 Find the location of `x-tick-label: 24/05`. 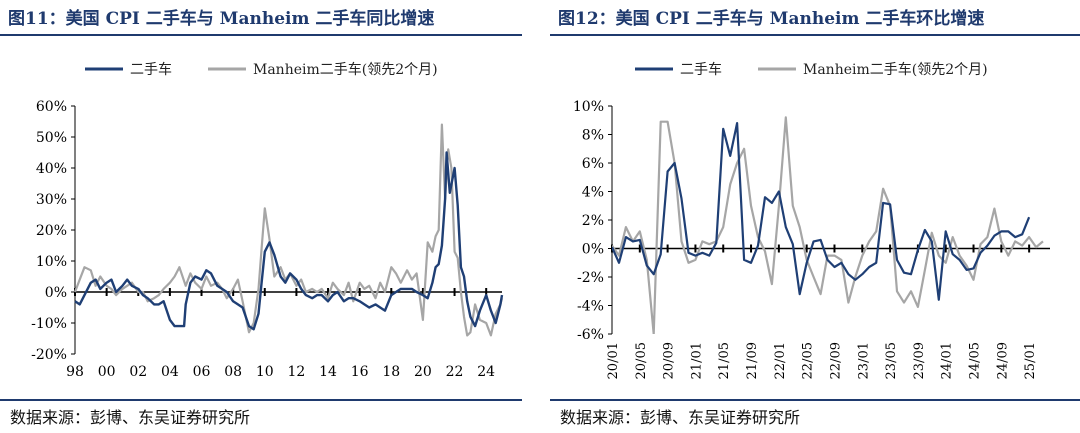

x-tick-label: 24/05 is located at coordinates (975, 360).